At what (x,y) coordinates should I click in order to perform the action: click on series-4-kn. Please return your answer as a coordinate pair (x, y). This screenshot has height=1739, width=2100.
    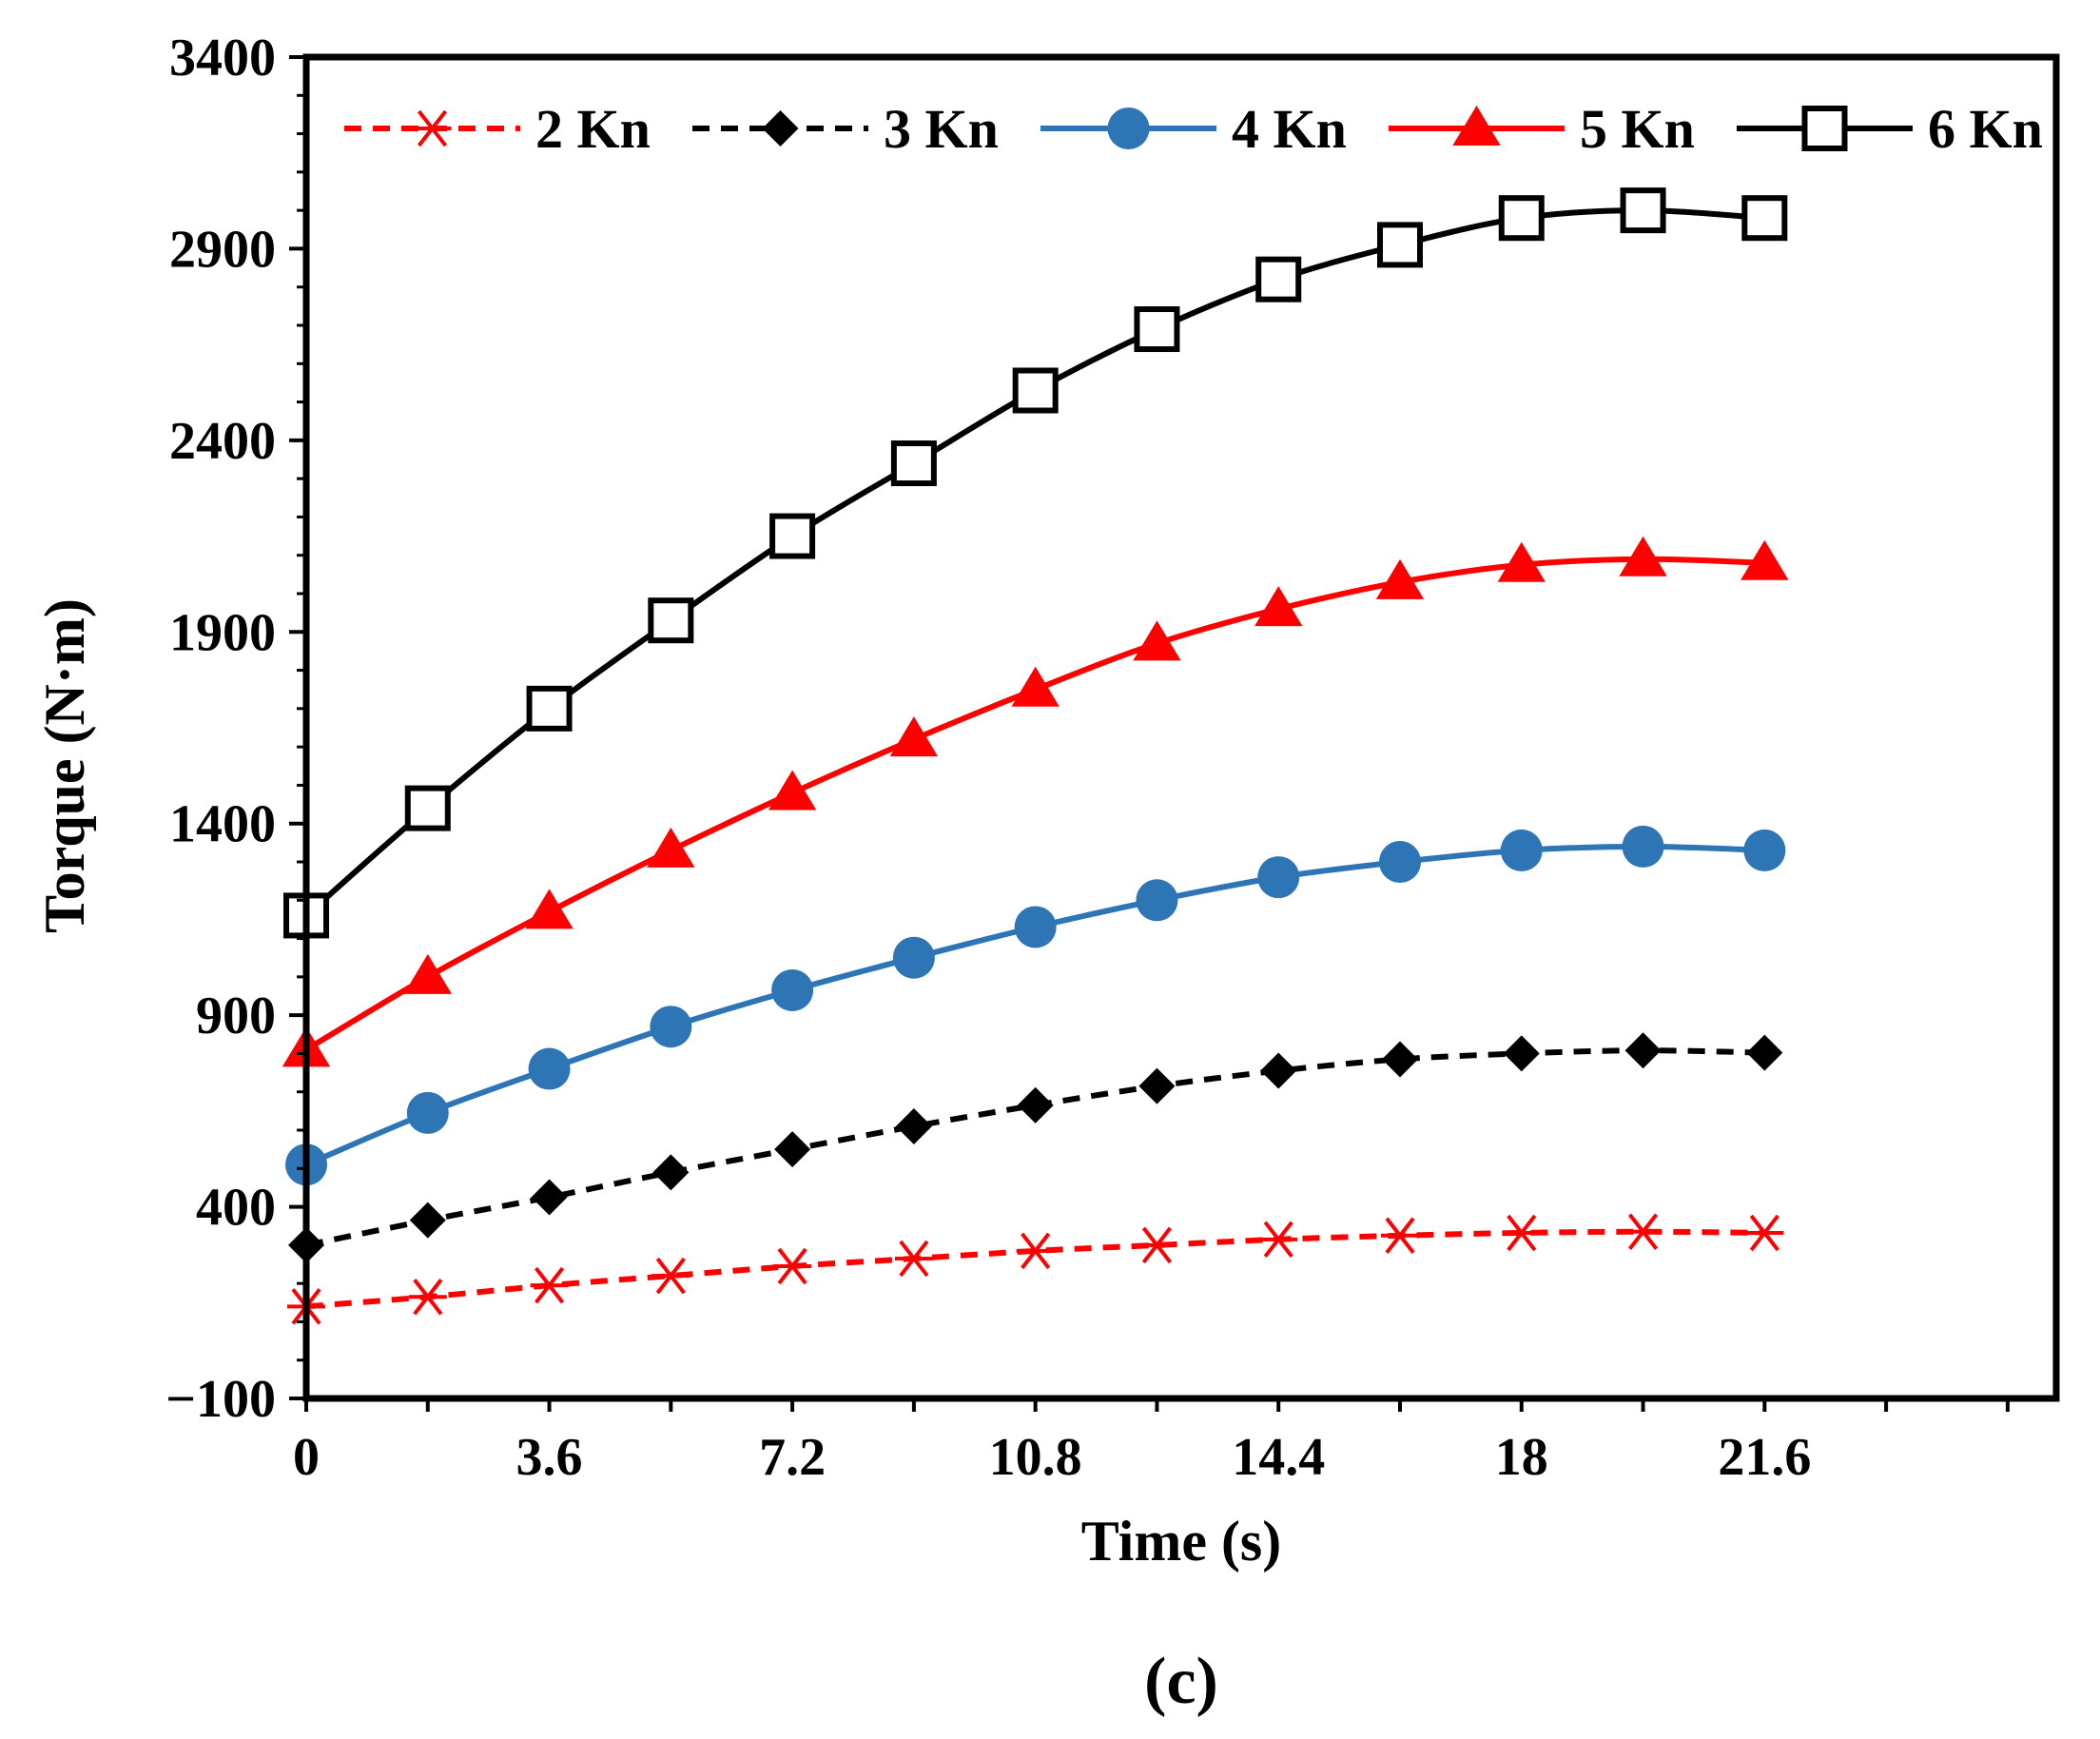
    Looking at the image, I should click on (1035, 1006).